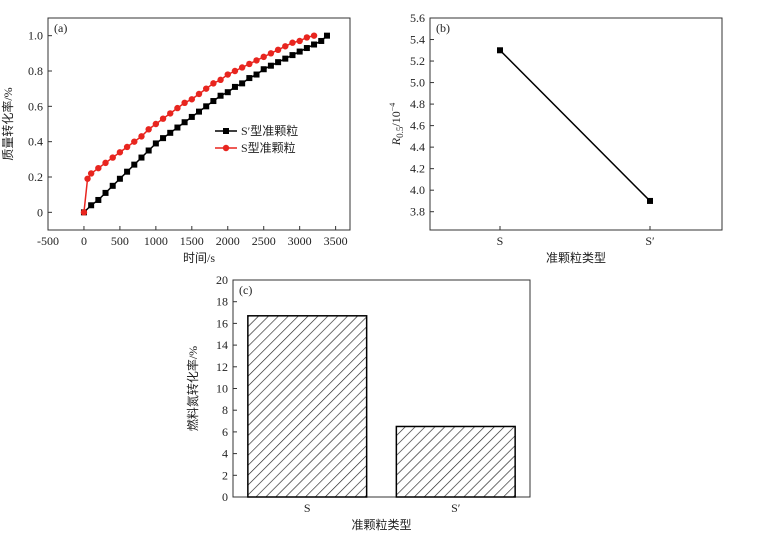 This screenshot has height=542, width=759. Describe the element at coordinates (60, 28) in the screenshot. I see `panel-label: (a)` at that location.